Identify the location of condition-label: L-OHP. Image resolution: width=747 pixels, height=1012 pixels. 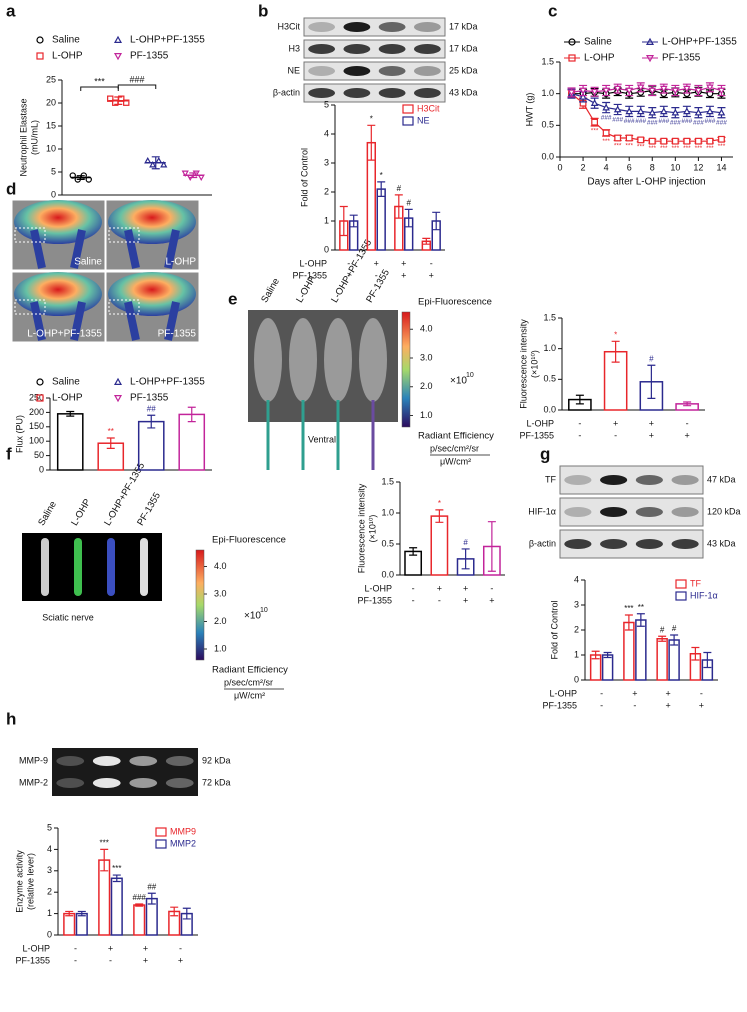
(36, 948).